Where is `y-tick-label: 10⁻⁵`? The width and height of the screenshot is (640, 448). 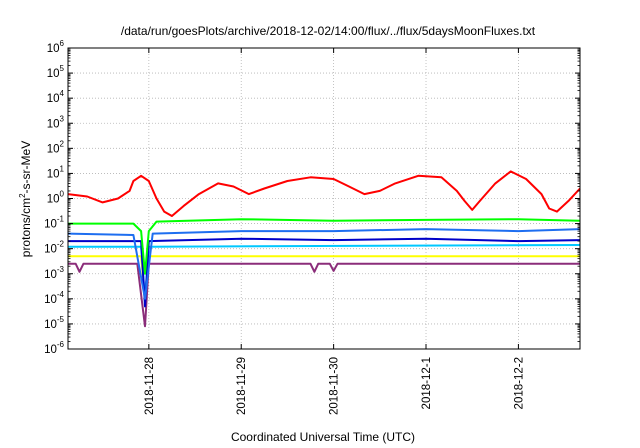
y-tick-label: 10⁻⁵ is located at coordinates (54, 323).